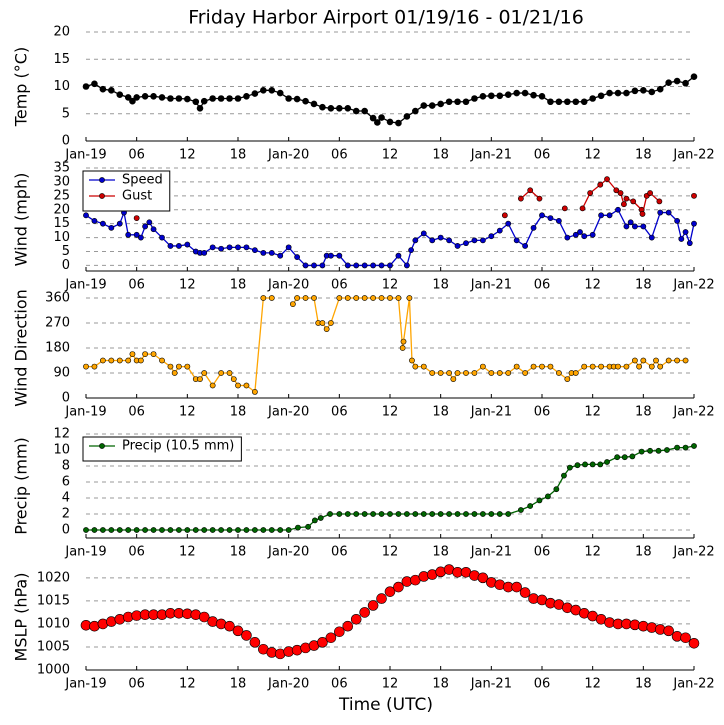  Describe the element at coordinates (21, 220) in the screenshot. I see `y-axis-label: Wind (mph)` at that location.